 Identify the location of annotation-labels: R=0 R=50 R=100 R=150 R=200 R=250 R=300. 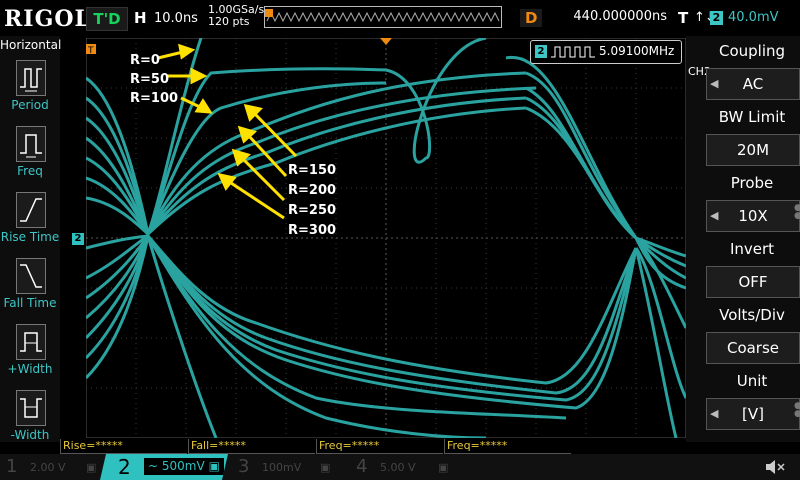
(233, 145).